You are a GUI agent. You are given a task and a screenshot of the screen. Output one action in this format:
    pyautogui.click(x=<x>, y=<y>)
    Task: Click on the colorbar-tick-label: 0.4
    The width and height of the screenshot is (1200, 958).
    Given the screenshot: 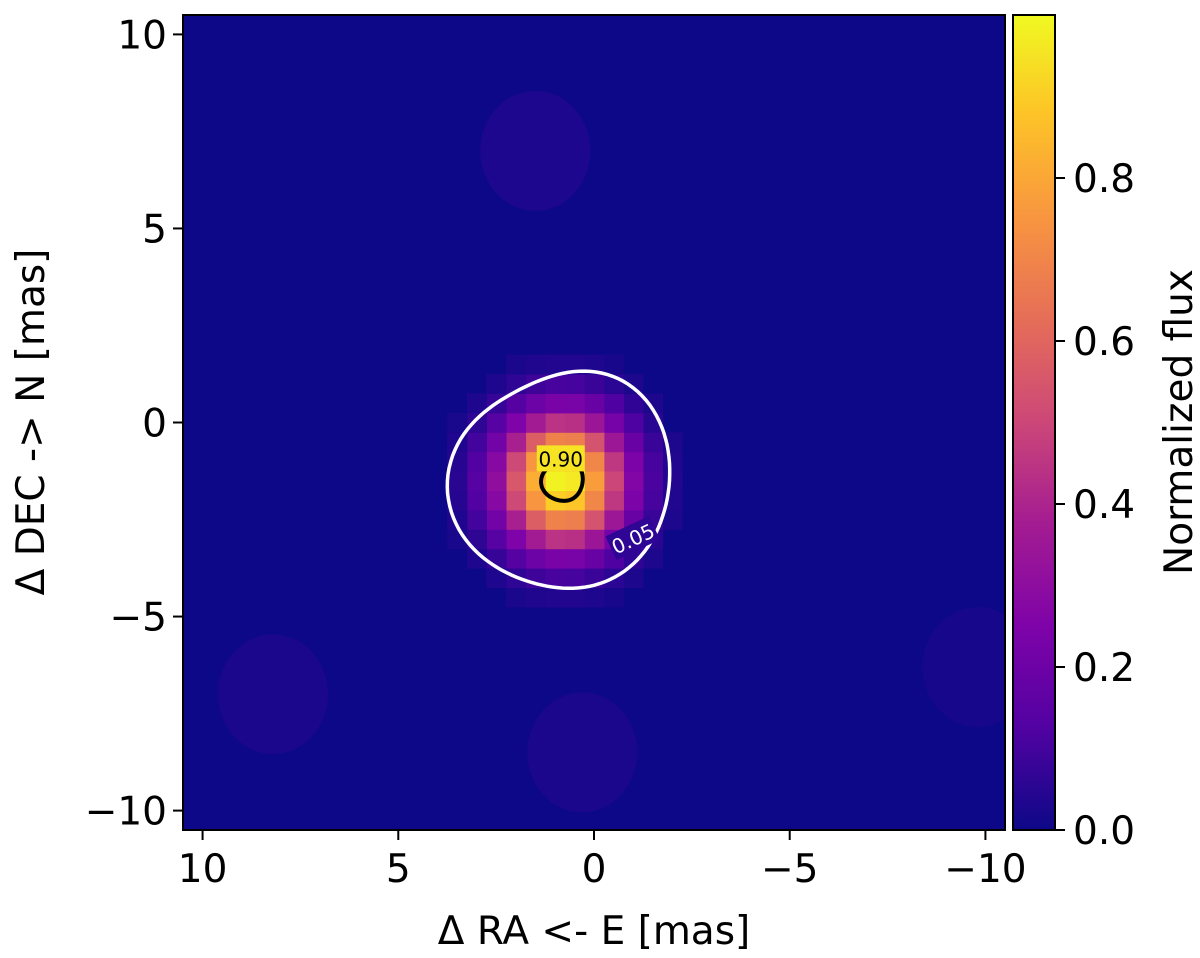 What is the action you would take?
    pyautogui.click(x=1104, y=505)
    